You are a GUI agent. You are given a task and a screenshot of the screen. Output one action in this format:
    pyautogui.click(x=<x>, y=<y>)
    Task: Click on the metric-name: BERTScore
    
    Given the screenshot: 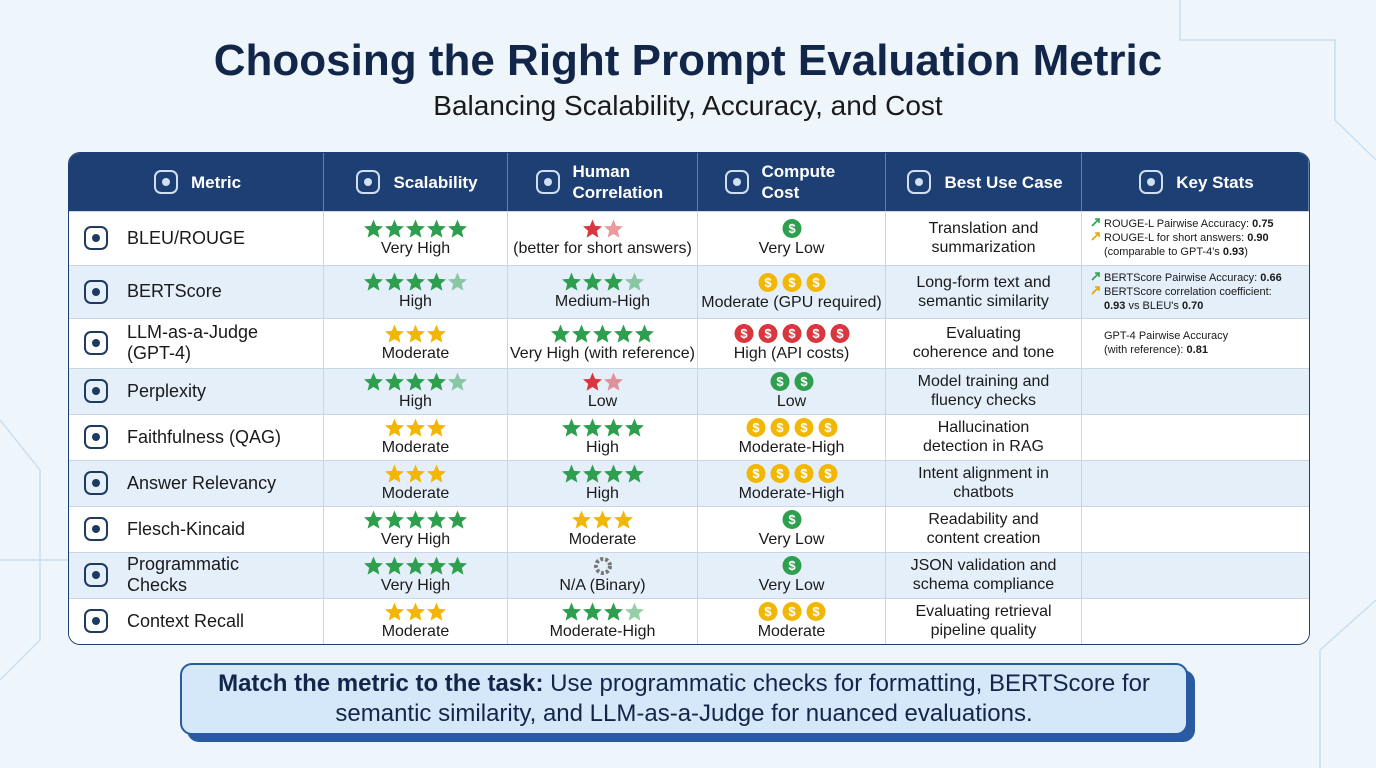 What is the action you would take?
    pyautogui.click(x=174, y=291)
    